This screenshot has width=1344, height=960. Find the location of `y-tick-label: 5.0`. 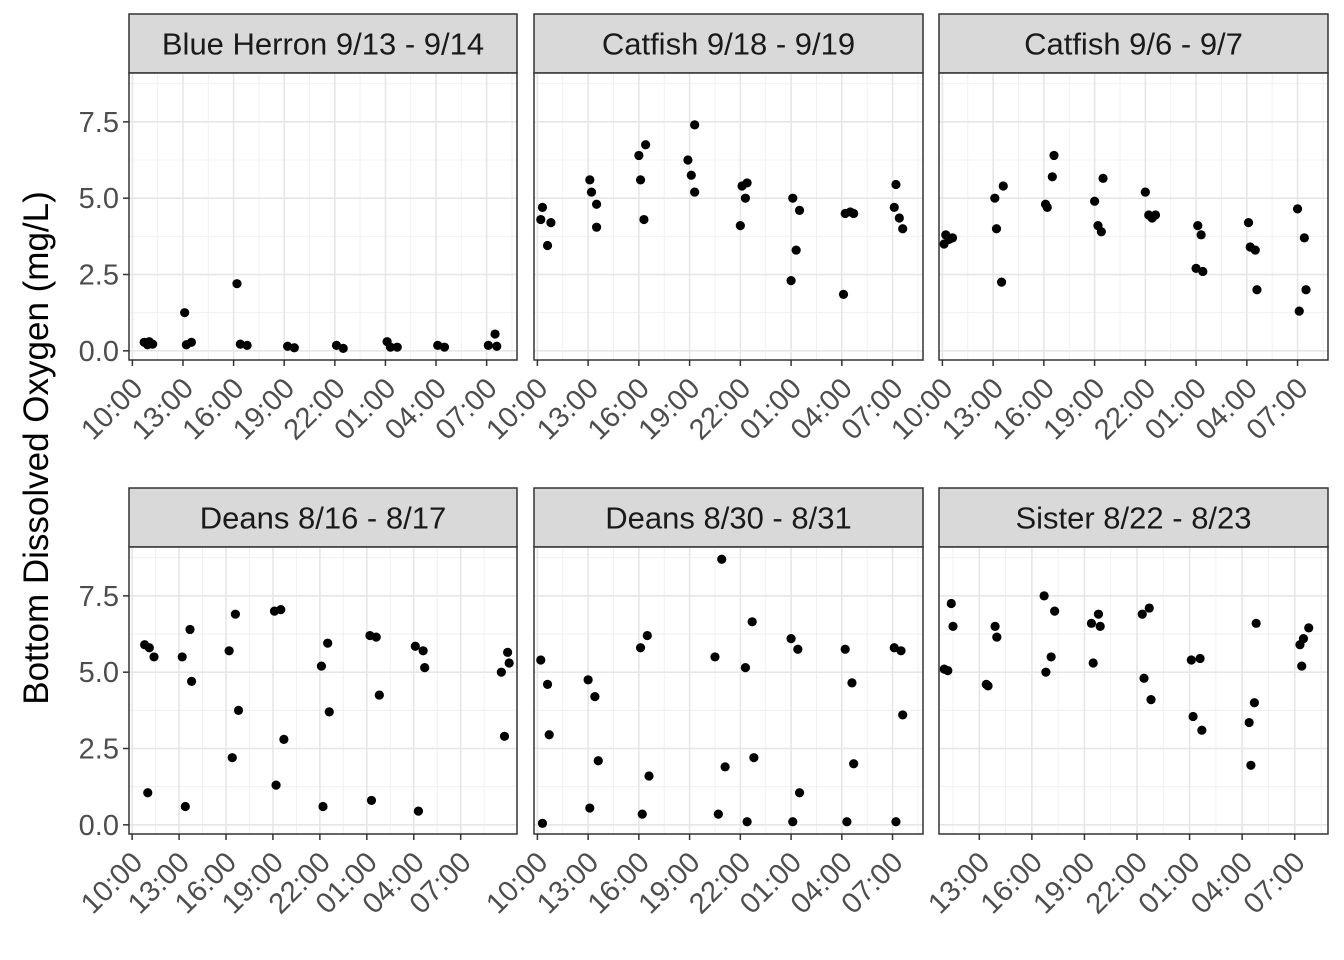

y-tick-label: 5.0 is located at coordinates (99, 673).